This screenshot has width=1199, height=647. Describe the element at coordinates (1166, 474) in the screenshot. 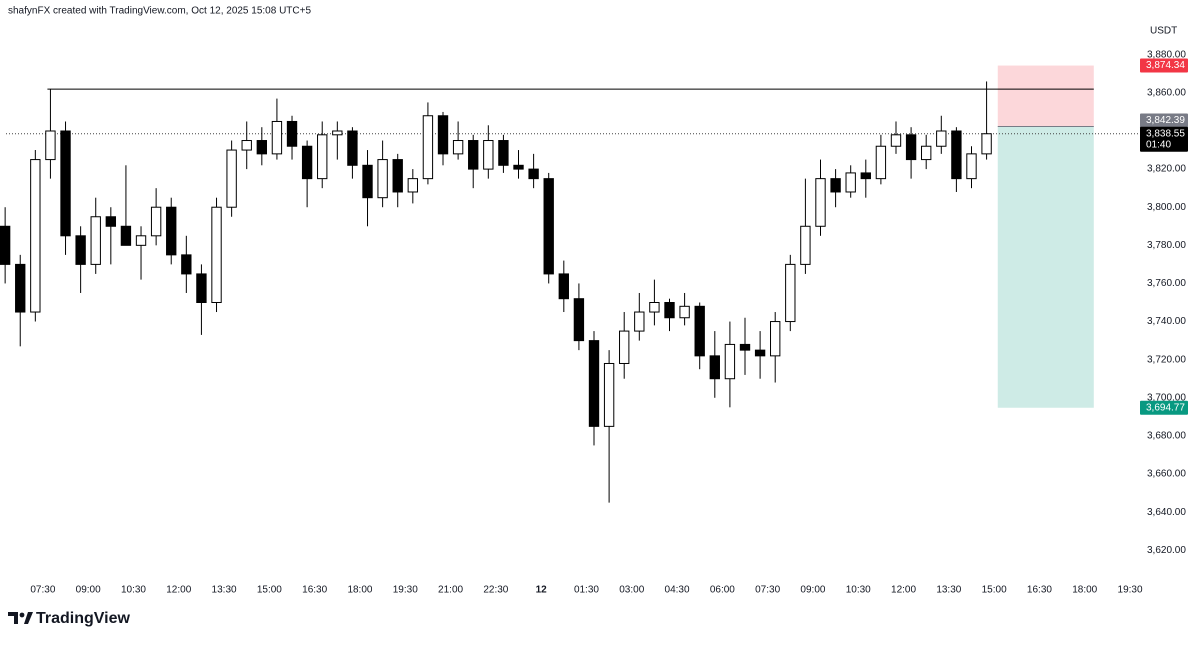

I see `y-tick-label: 3,660.00` at that location.